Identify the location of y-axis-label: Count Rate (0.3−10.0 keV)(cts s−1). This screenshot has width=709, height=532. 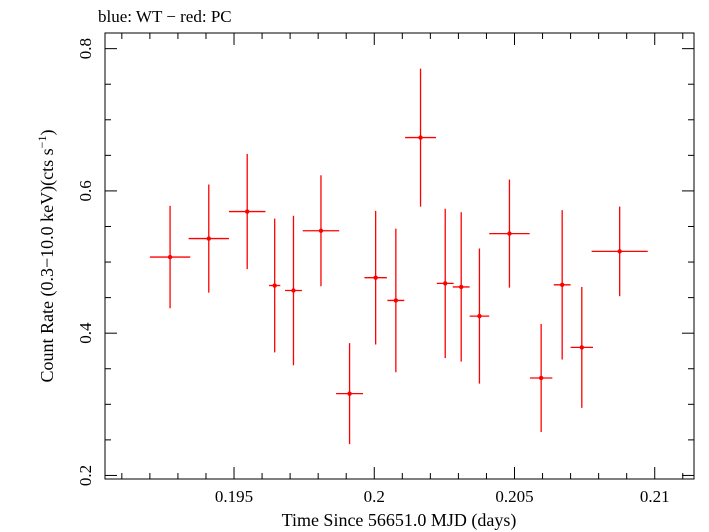
(46, 256).